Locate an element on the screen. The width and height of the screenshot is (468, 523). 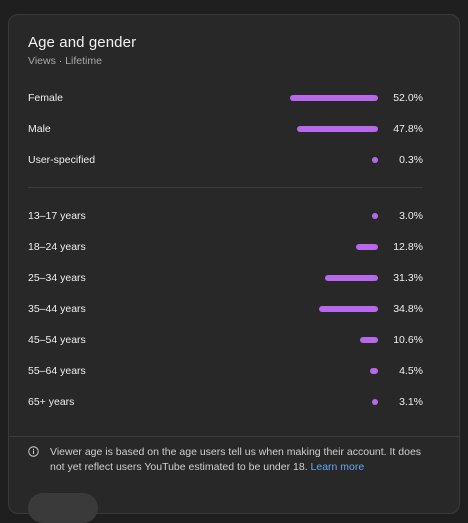
gender-row: Female 52.0% is located at coordinates (225, 98).